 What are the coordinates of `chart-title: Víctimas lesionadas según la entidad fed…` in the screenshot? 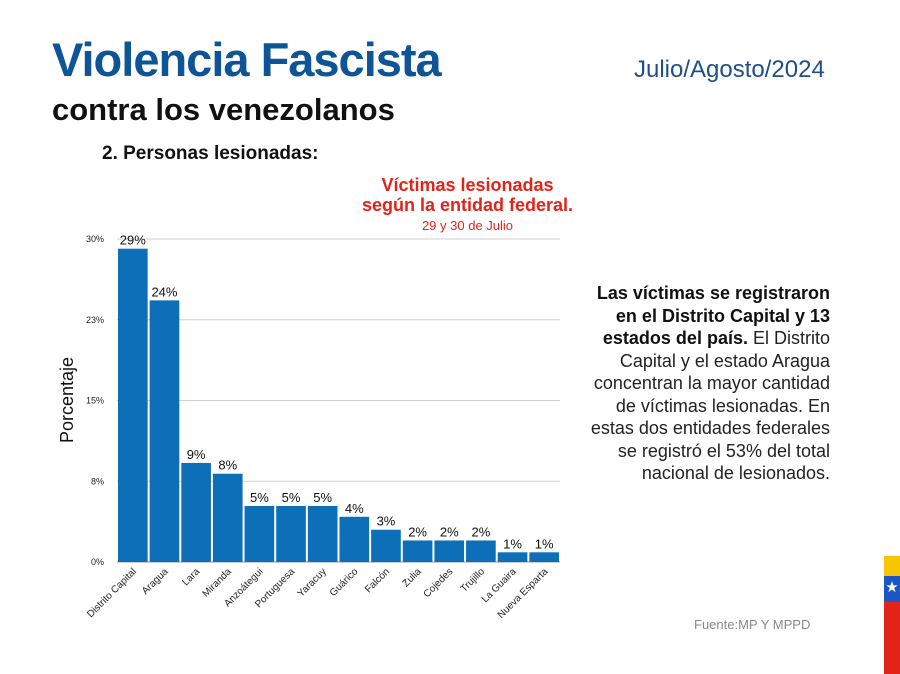 It's located at (467, 195).